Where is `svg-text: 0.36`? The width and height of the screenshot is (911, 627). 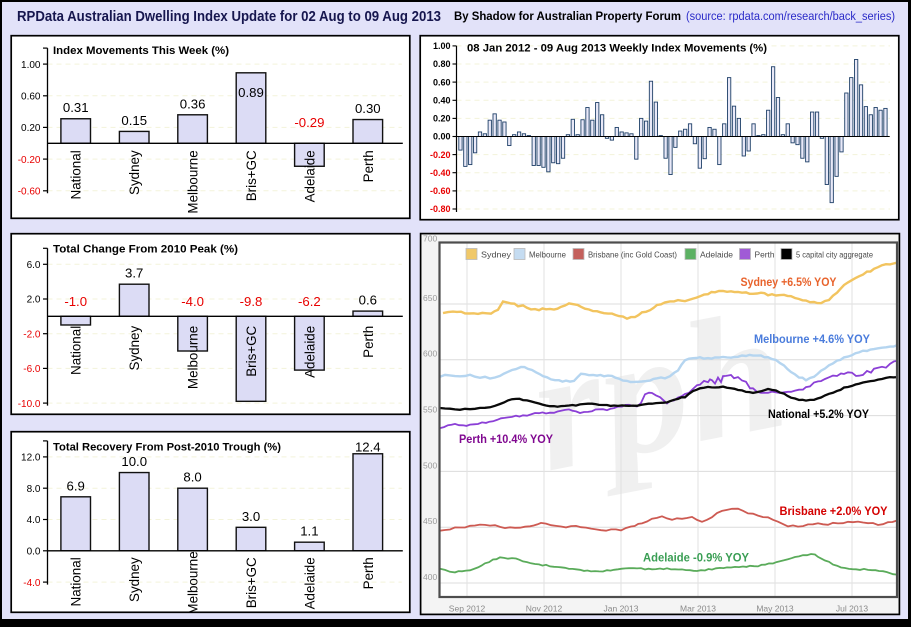 svg-text: 0.36 is located at coordinates (193, 103).